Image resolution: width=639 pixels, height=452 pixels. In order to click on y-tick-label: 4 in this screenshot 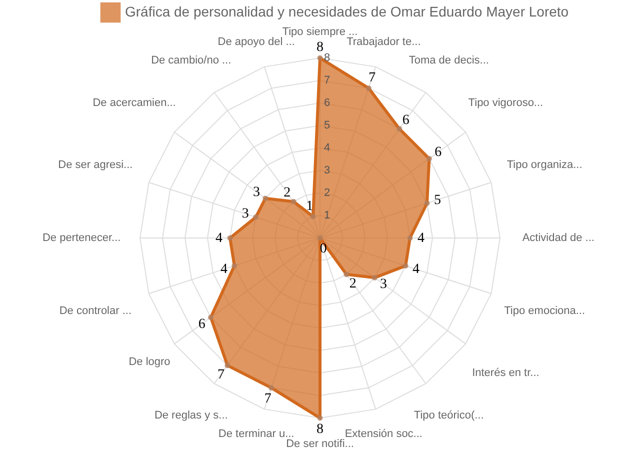, I will do `click(327, 148)`.